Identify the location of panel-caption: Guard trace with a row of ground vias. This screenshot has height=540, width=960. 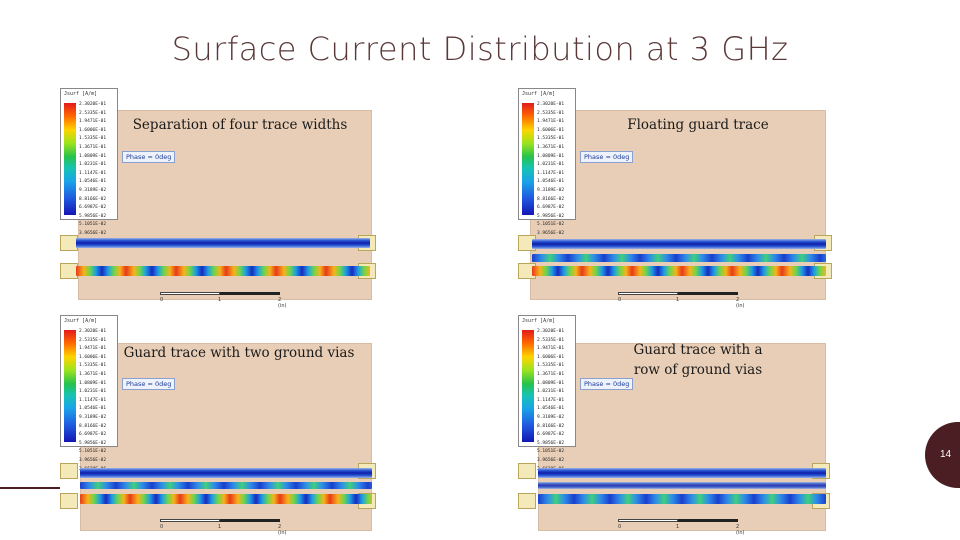
(698, 360).